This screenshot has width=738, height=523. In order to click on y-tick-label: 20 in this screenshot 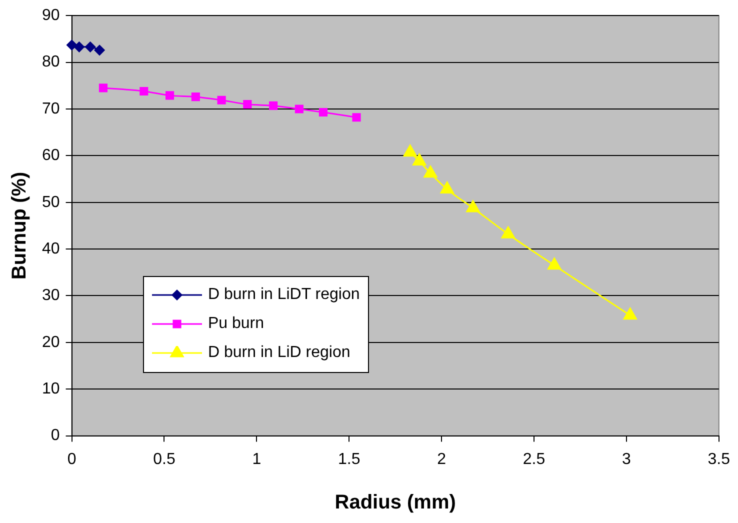, I will do `click(51, 342)`.